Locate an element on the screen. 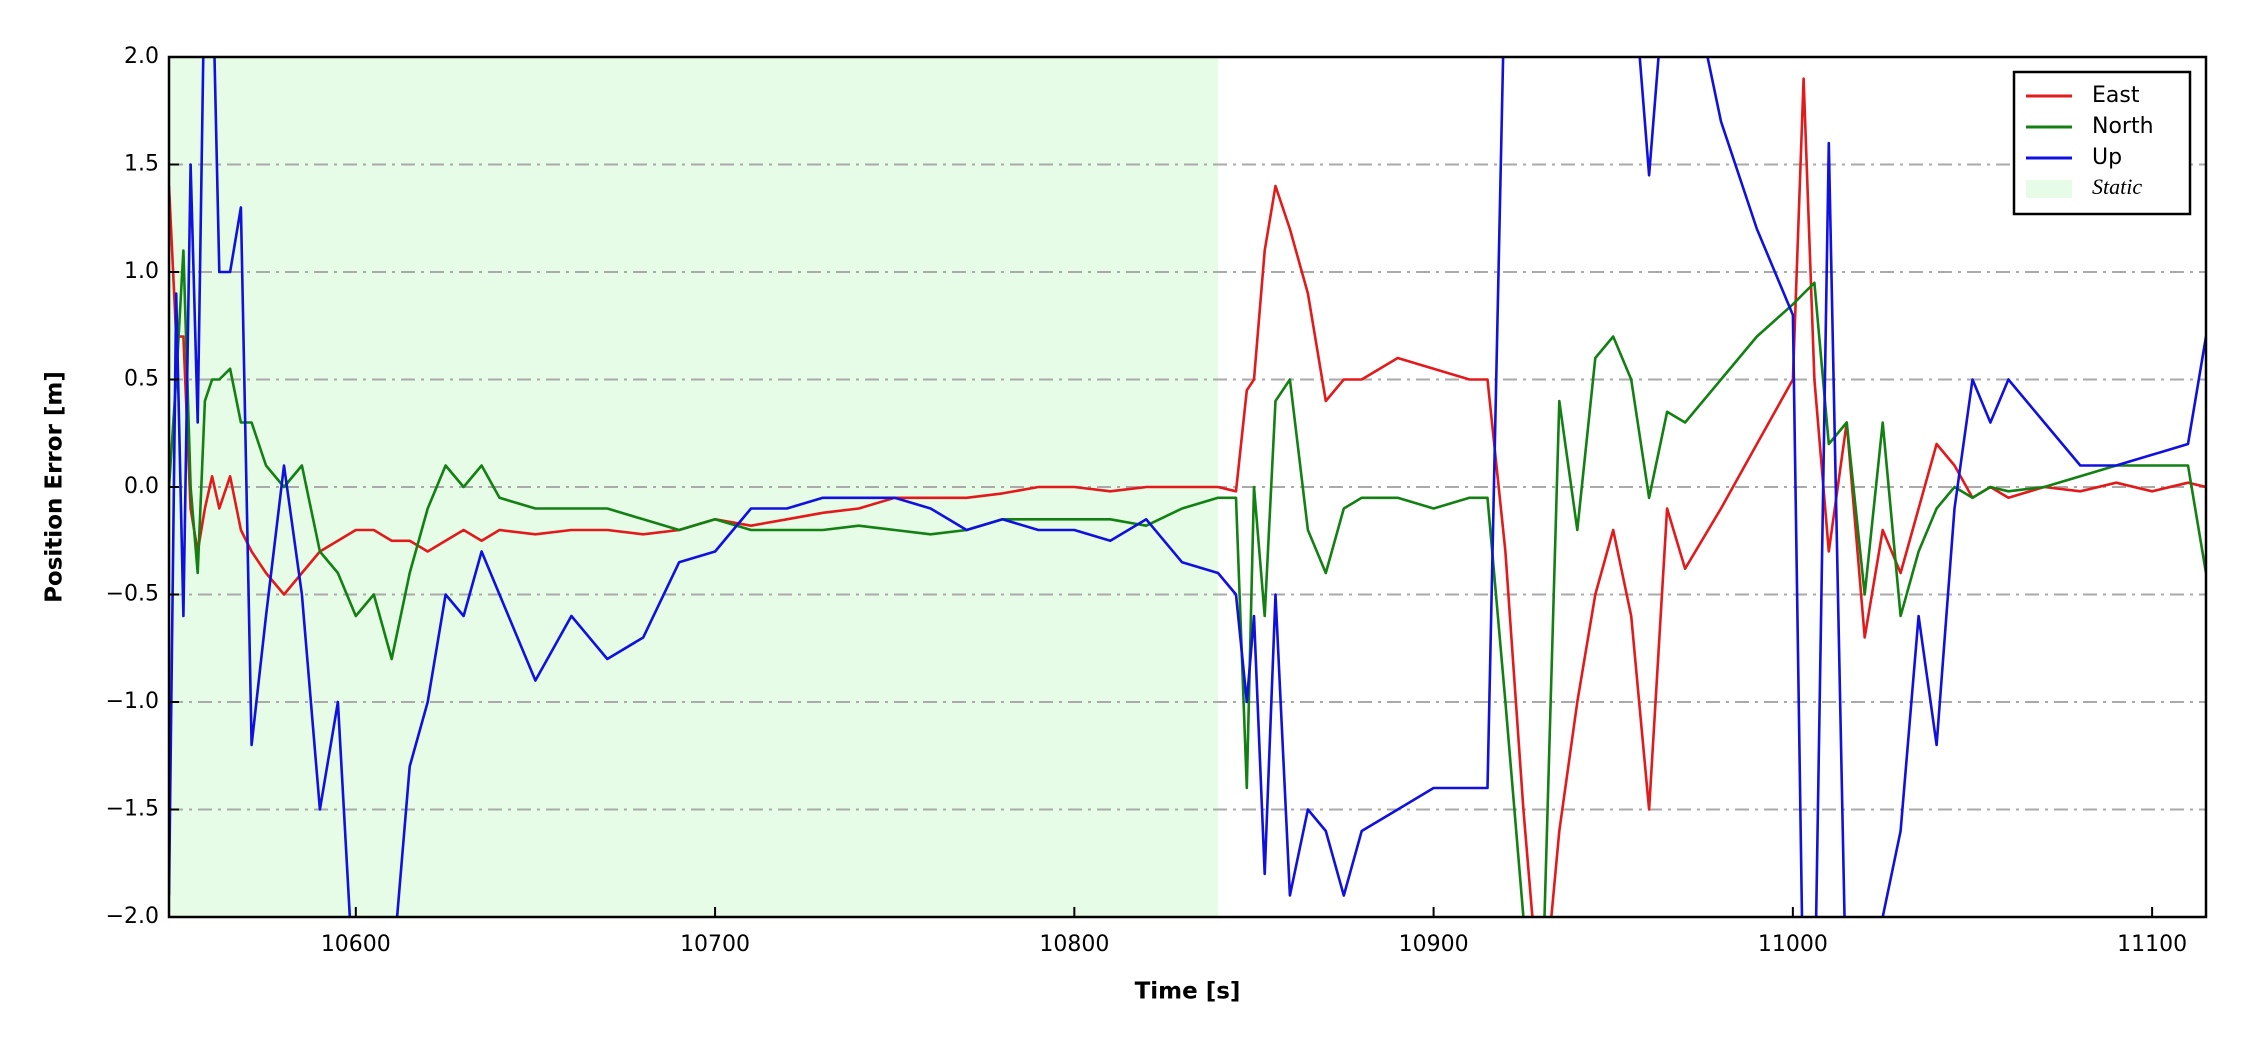  legend-label: Up is located at coordinates (2107, 157).